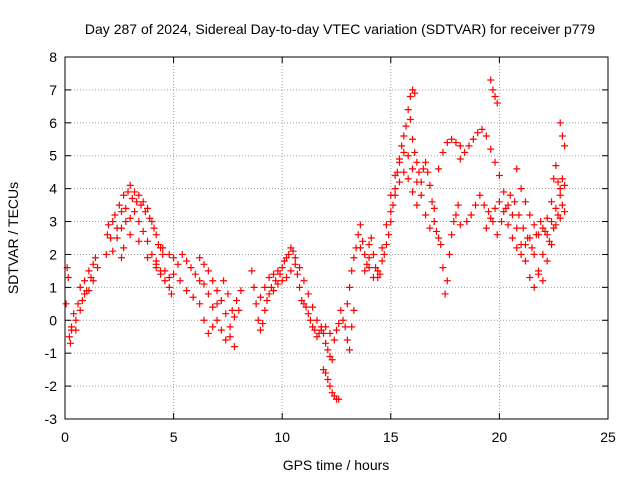  I want to click on y-tick-label: 4, so click(53, 189).